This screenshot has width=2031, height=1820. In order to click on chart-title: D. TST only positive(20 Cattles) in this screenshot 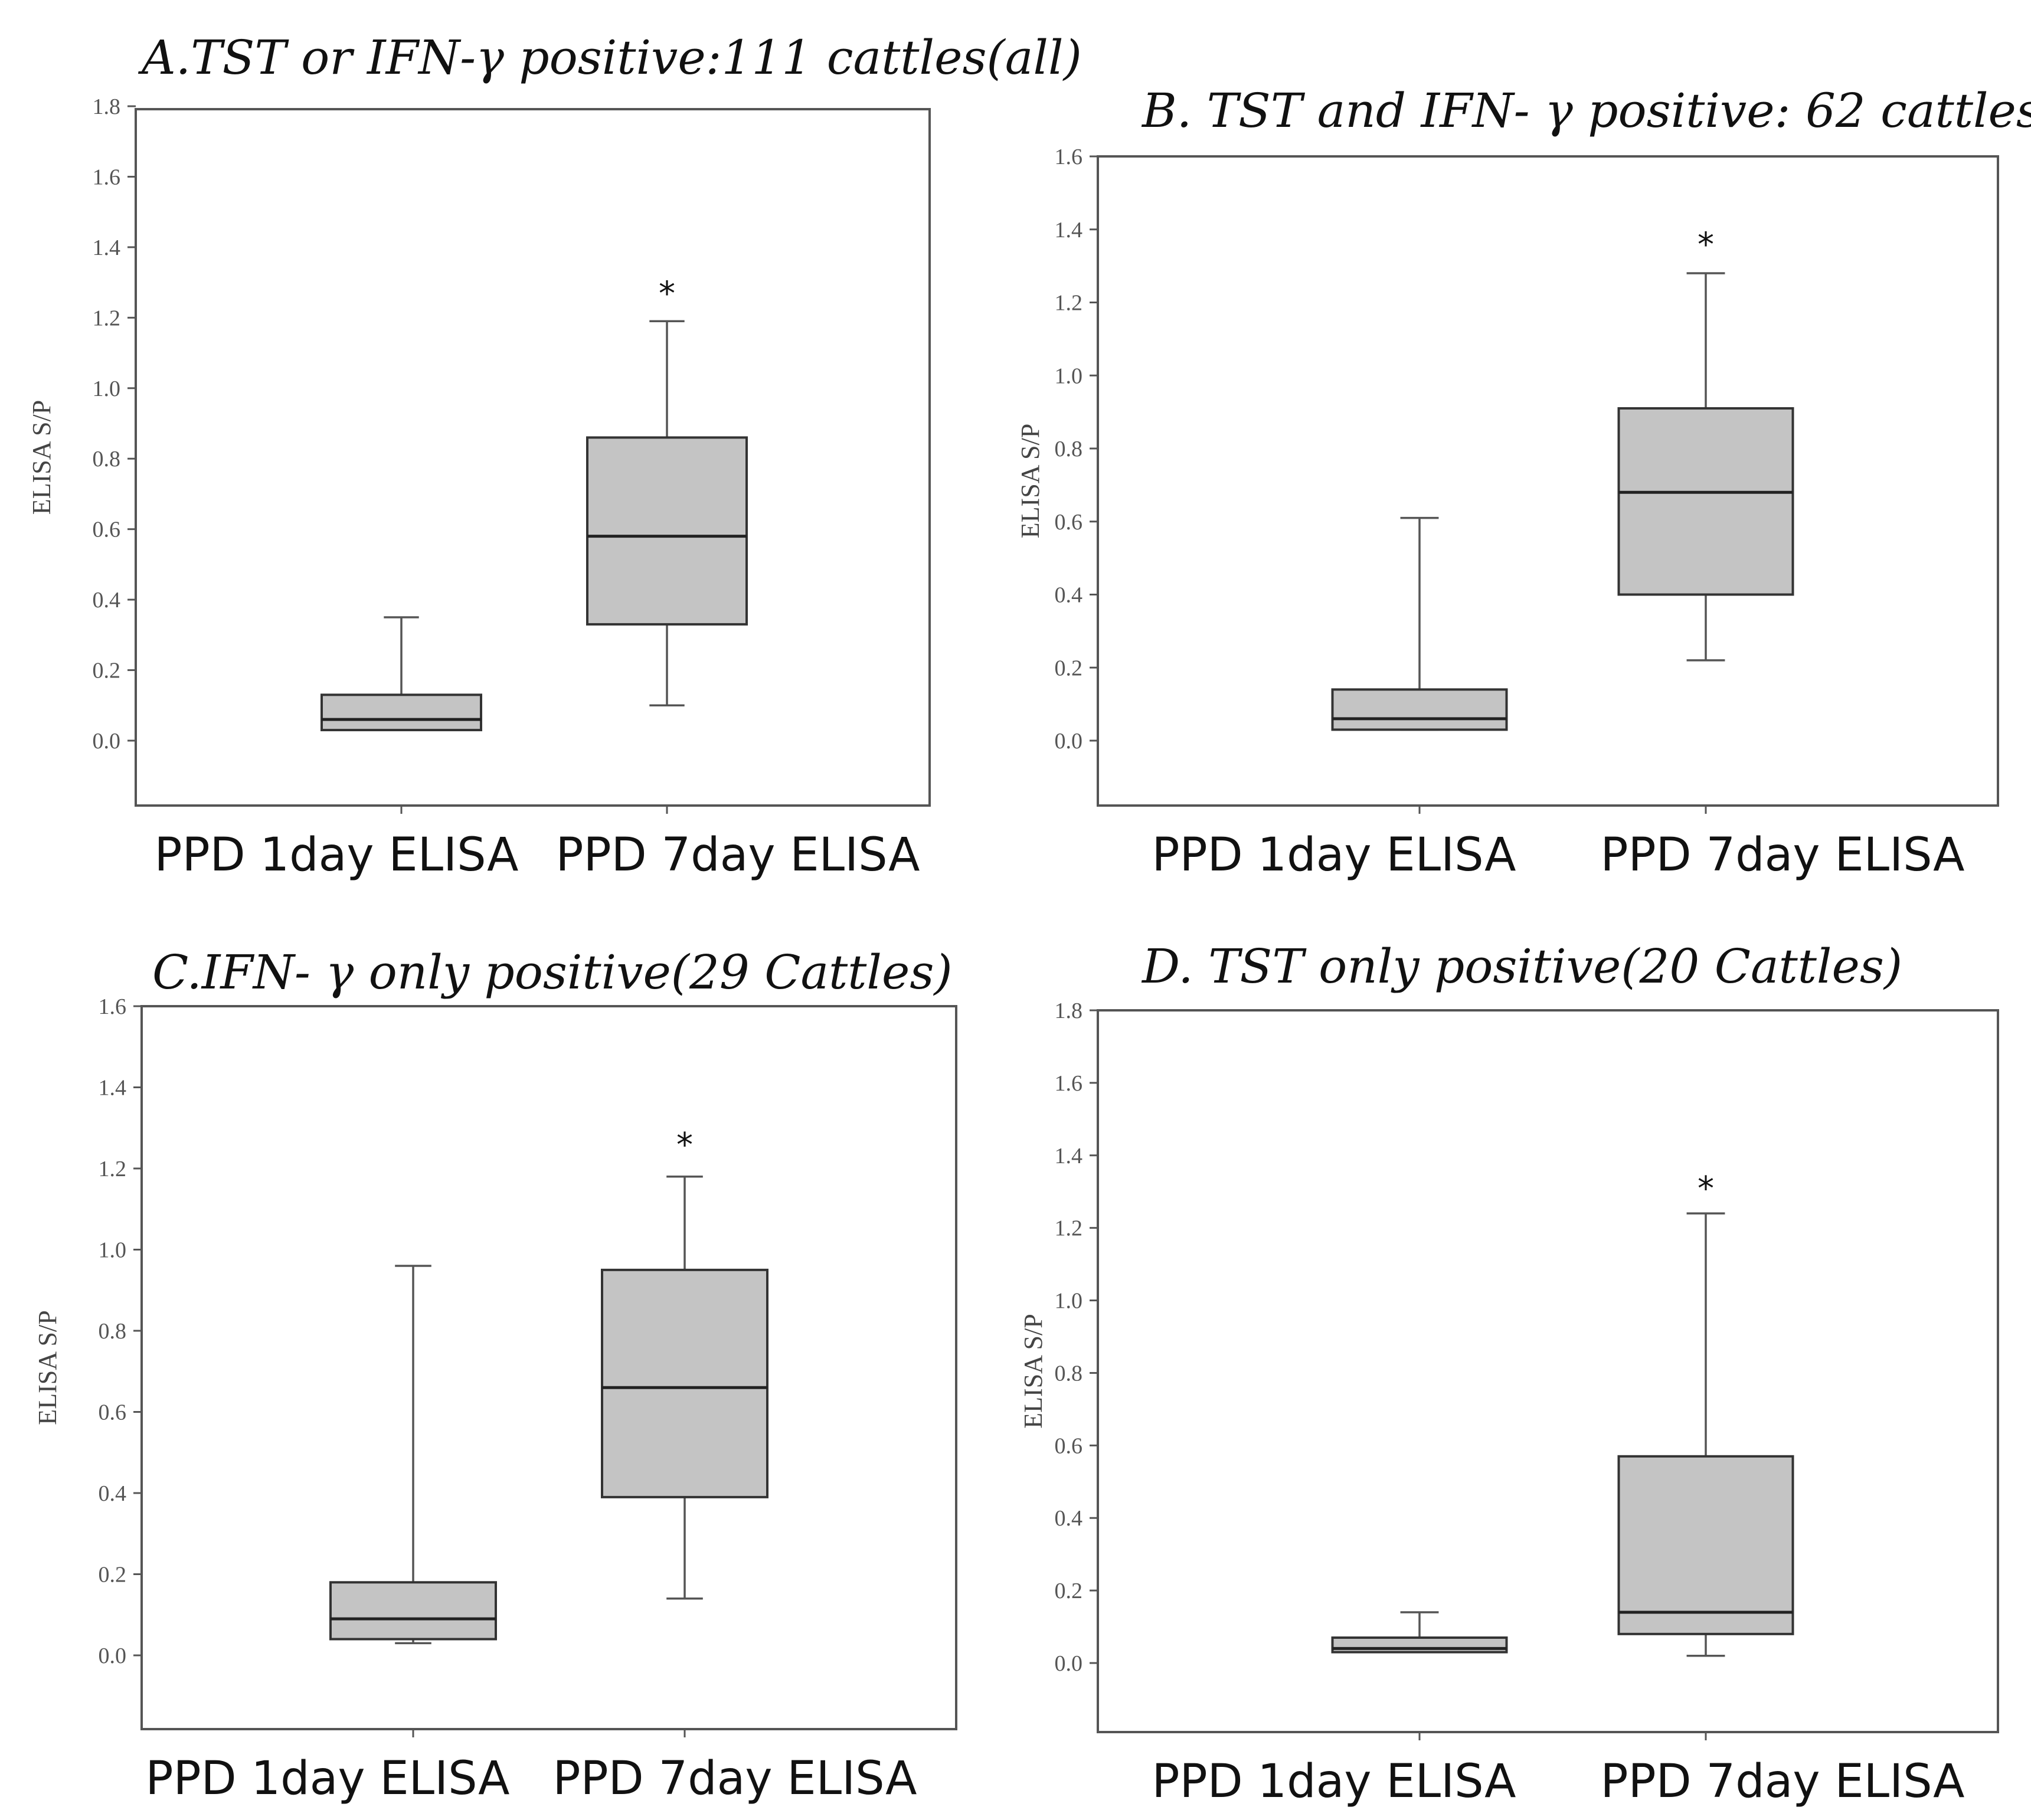, I will do `click(1521, 966)`.